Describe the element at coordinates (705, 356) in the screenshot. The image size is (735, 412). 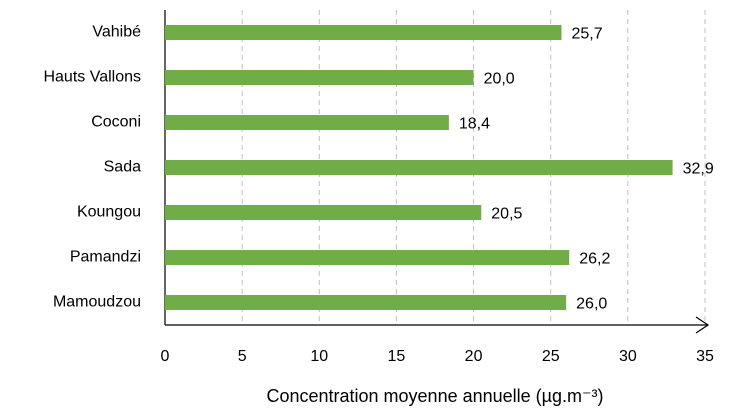
I see `x-tick-label: 35` at that location.